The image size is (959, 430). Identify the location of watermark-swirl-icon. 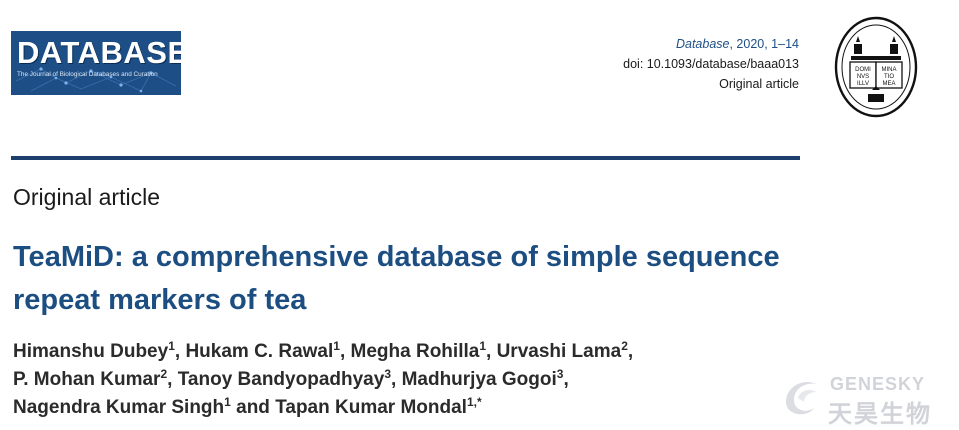
(801, 398).